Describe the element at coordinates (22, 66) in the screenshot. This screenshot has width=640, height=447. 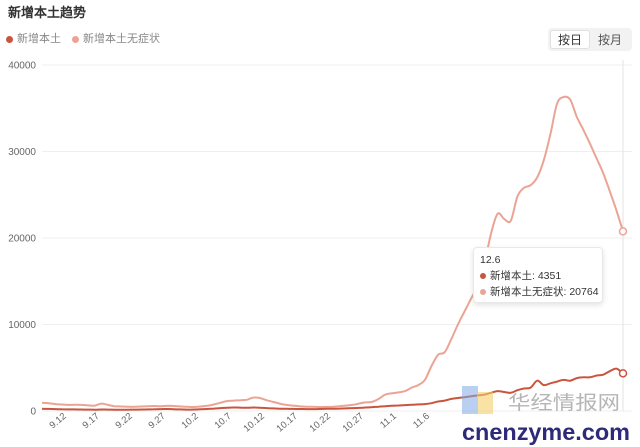
I see `y-tick-label: 40000` at that location.